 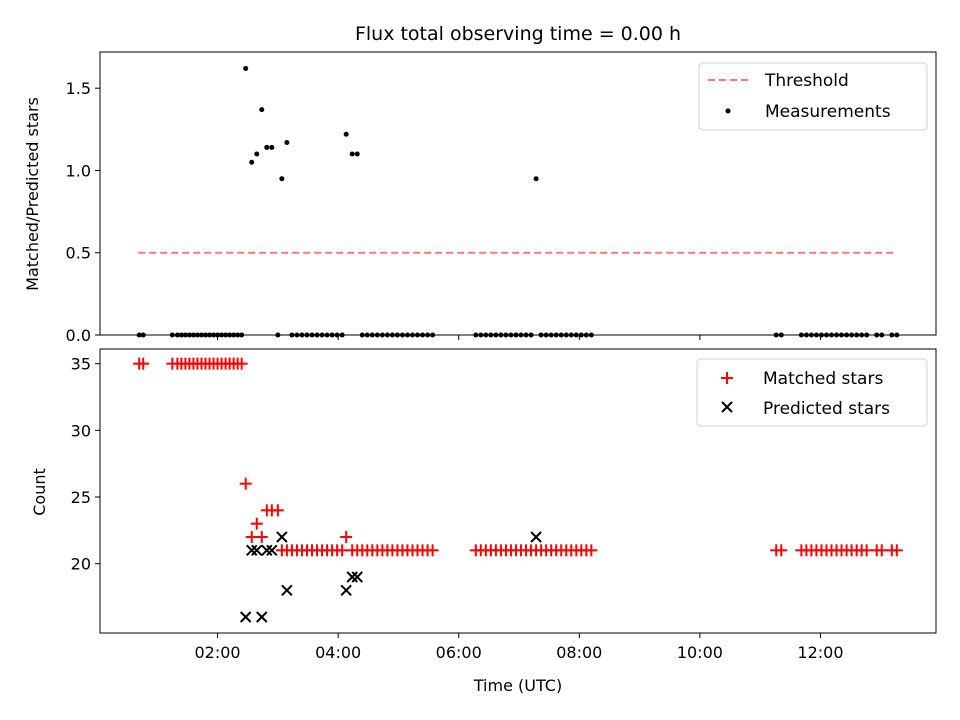 I want to click on top-legend-box, so click(x=813, y=96).